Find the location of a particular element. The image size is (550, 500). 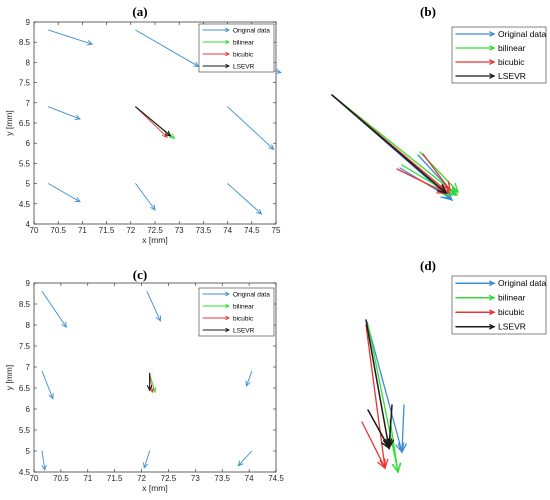

legend-0: Original data bilinear bicubic LSEVR is located at coordinates (236, 48).